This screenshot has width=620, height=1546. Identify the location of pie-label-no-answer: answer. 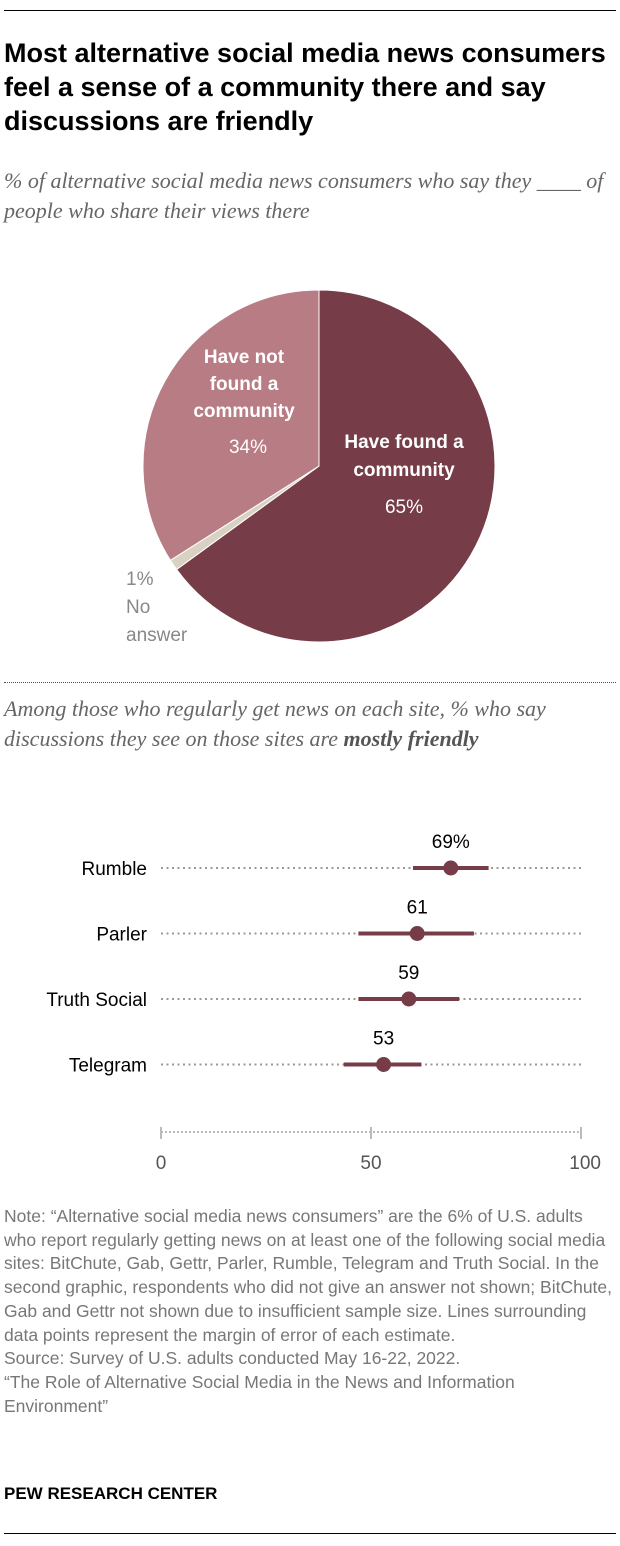
(157, 635).